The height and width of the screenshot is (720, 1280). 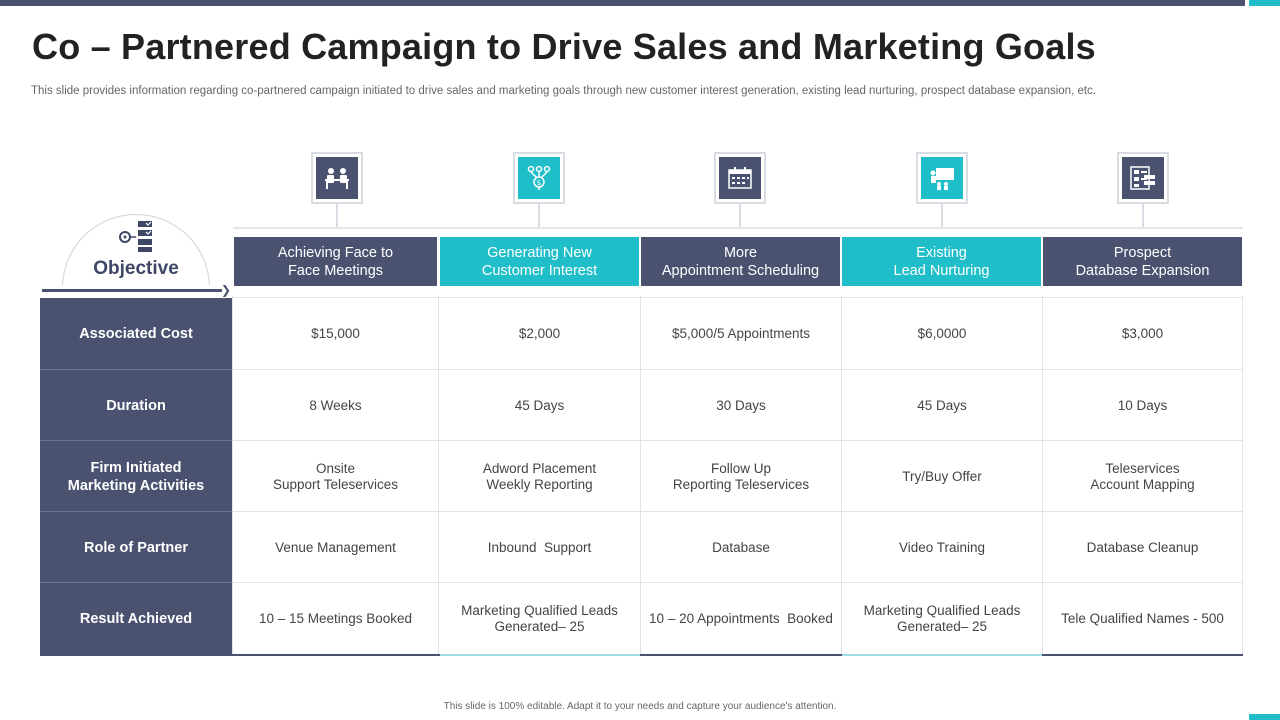 I want to click on network-icon: $, so click(x=539, y=178).